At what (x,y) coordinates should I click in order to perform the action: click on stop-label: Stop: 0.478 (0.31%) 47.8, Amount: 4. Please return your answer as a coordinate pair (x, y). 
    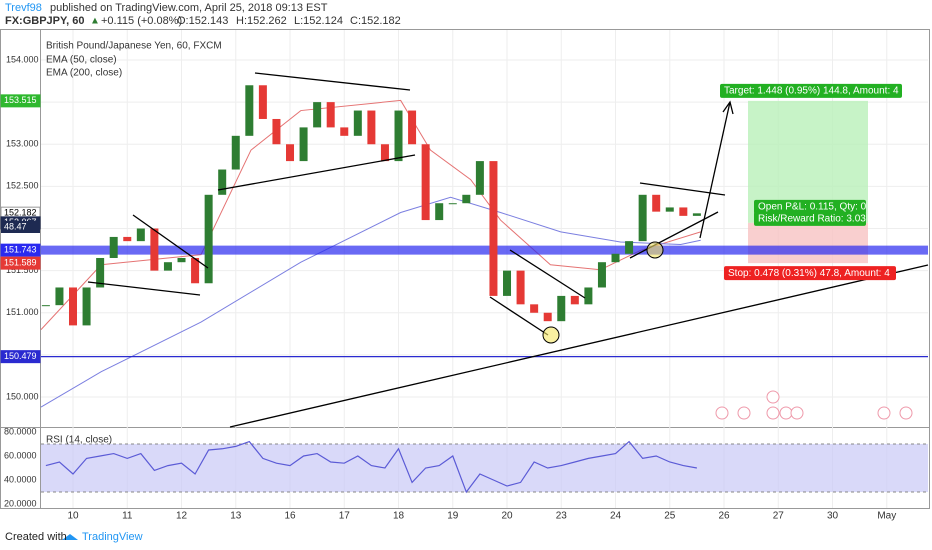
    Looking at the image, I should click on (809, 273).